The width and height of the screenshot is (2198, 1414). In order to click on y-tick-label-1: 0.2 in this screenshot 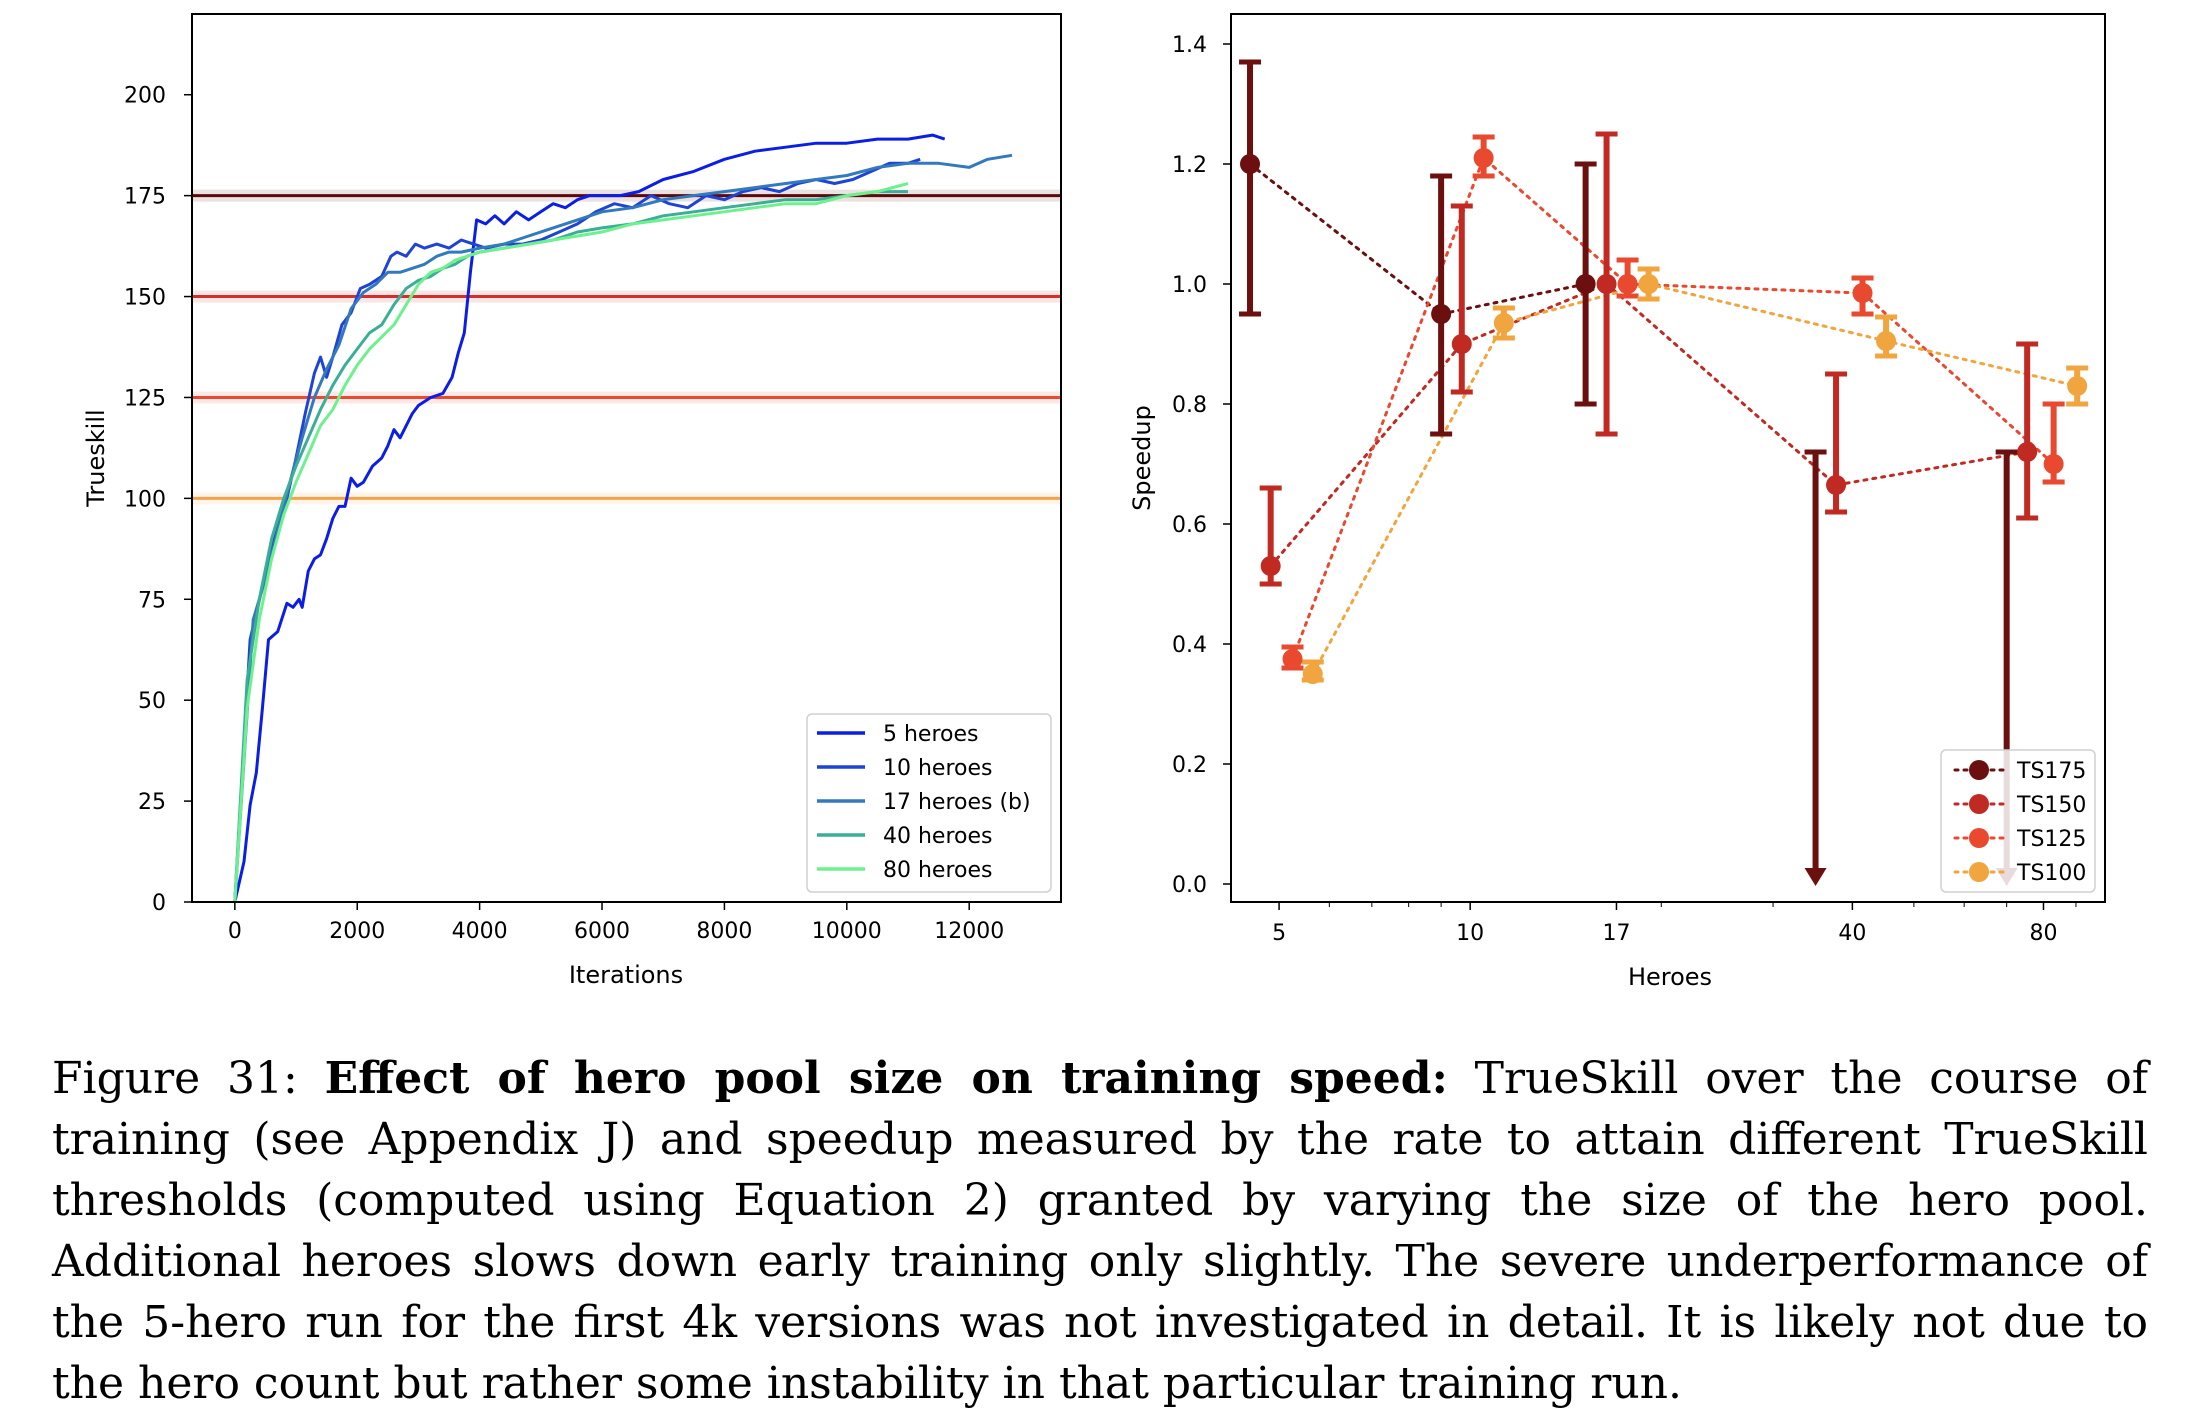, I will do `click(1189, 765)`.